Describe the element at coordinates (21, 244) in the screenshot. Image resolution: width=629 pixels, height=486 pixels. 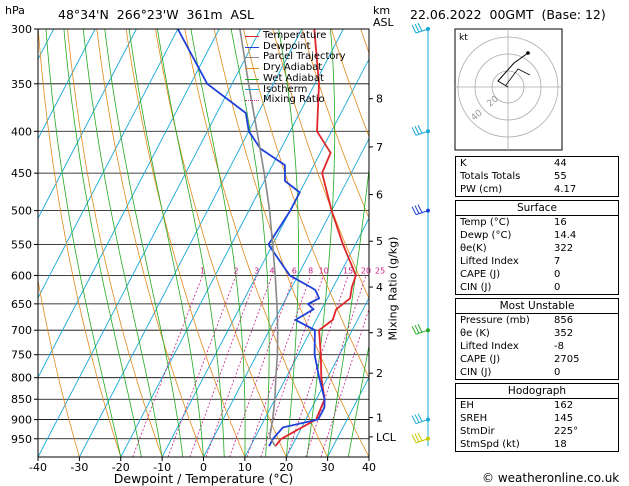
I see `p-tick-label: 550` at that location.